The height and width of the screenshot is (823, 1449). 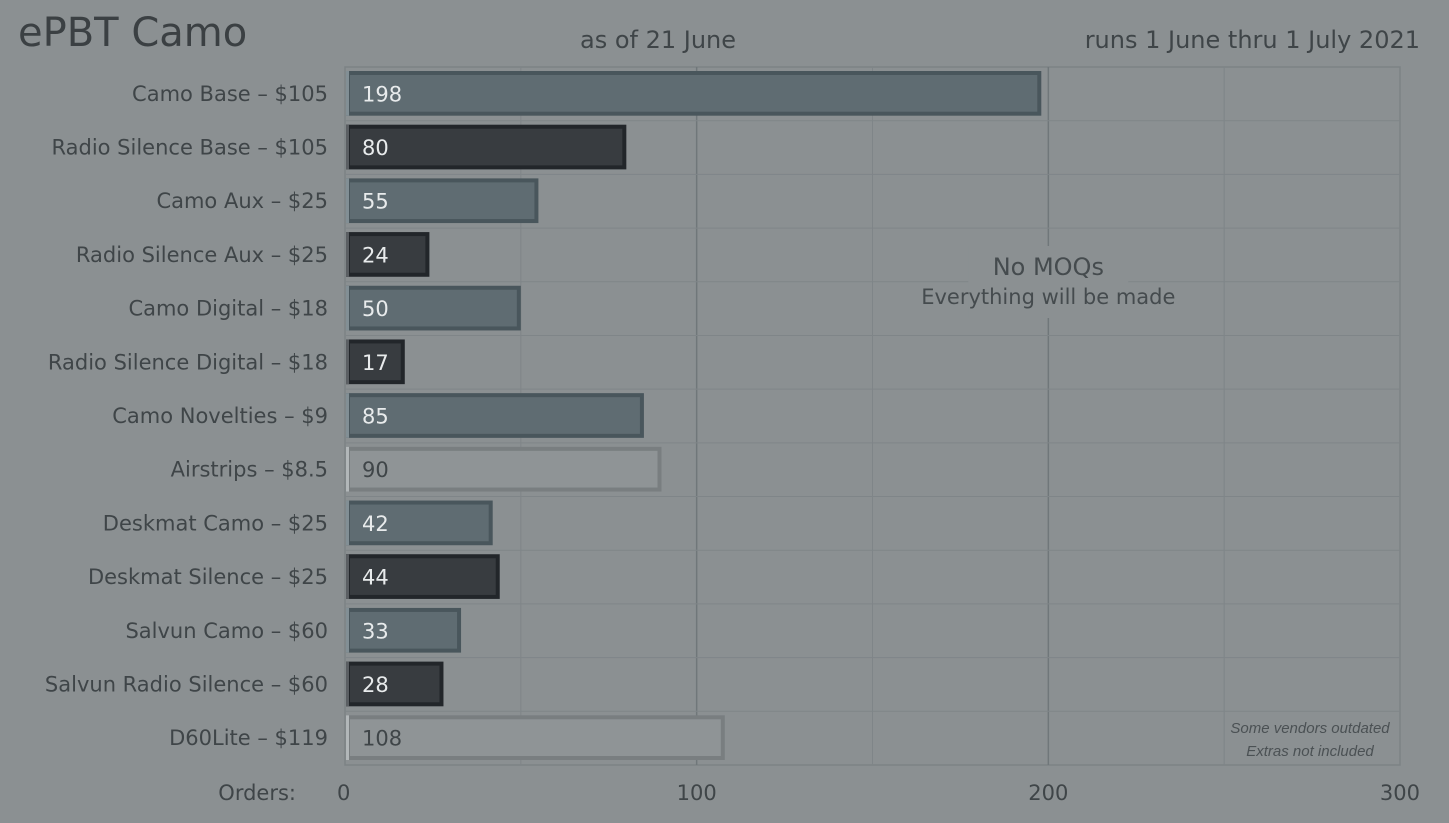 I want to click on bar-group: 198, so click(x=694, y=93).